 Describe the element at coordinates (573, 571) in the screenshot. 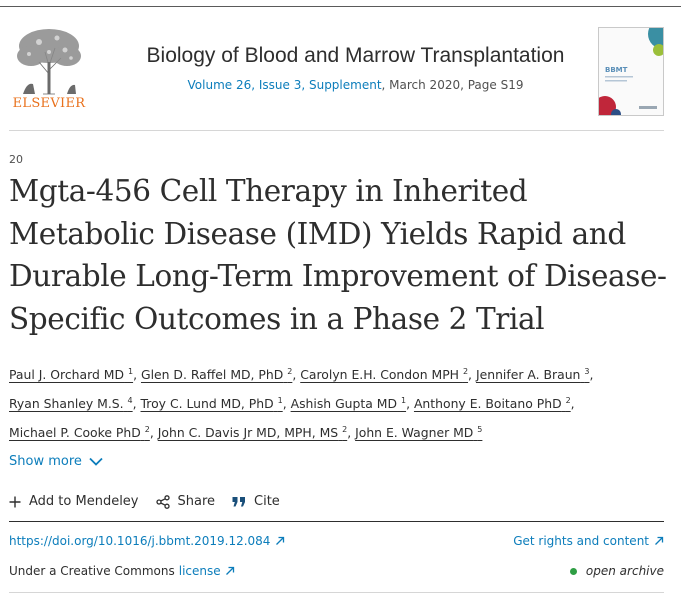

I see `status-dot-icon` at that location.